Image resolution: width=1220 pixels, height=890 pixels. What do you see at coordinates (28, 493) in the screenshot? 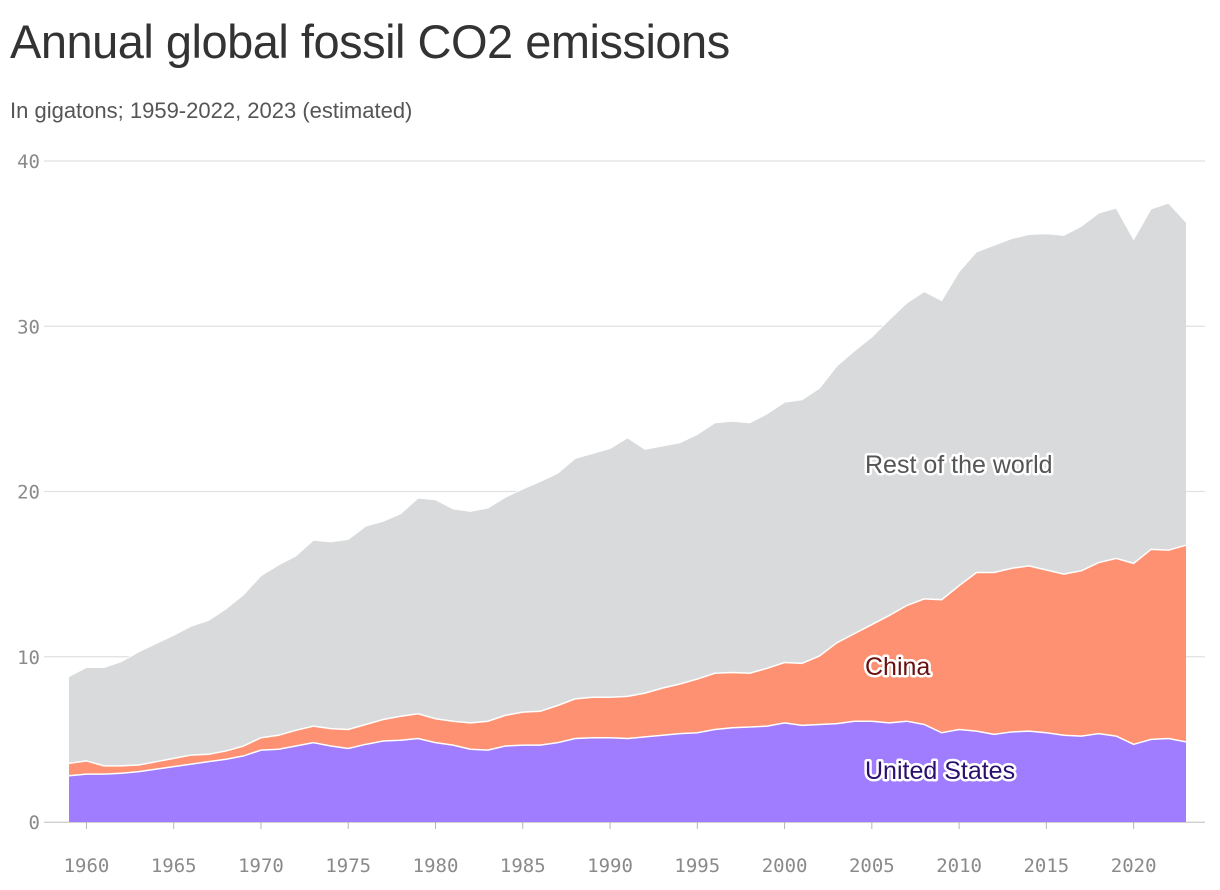
I see `y-tick-label: 20` at bounding box center [28, 493].